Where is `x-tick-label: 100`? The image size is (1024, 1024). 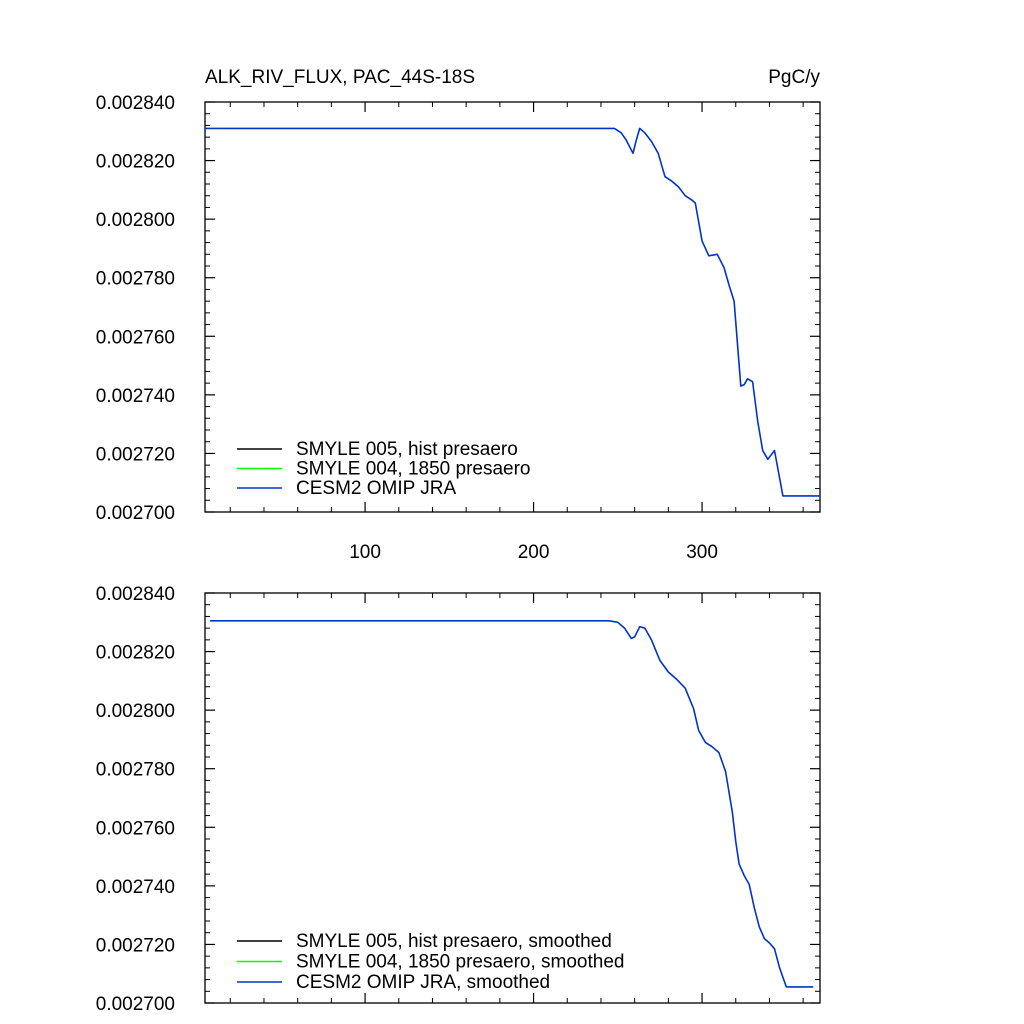
x-tick-label: 100 is located at coordinates (365, 552).